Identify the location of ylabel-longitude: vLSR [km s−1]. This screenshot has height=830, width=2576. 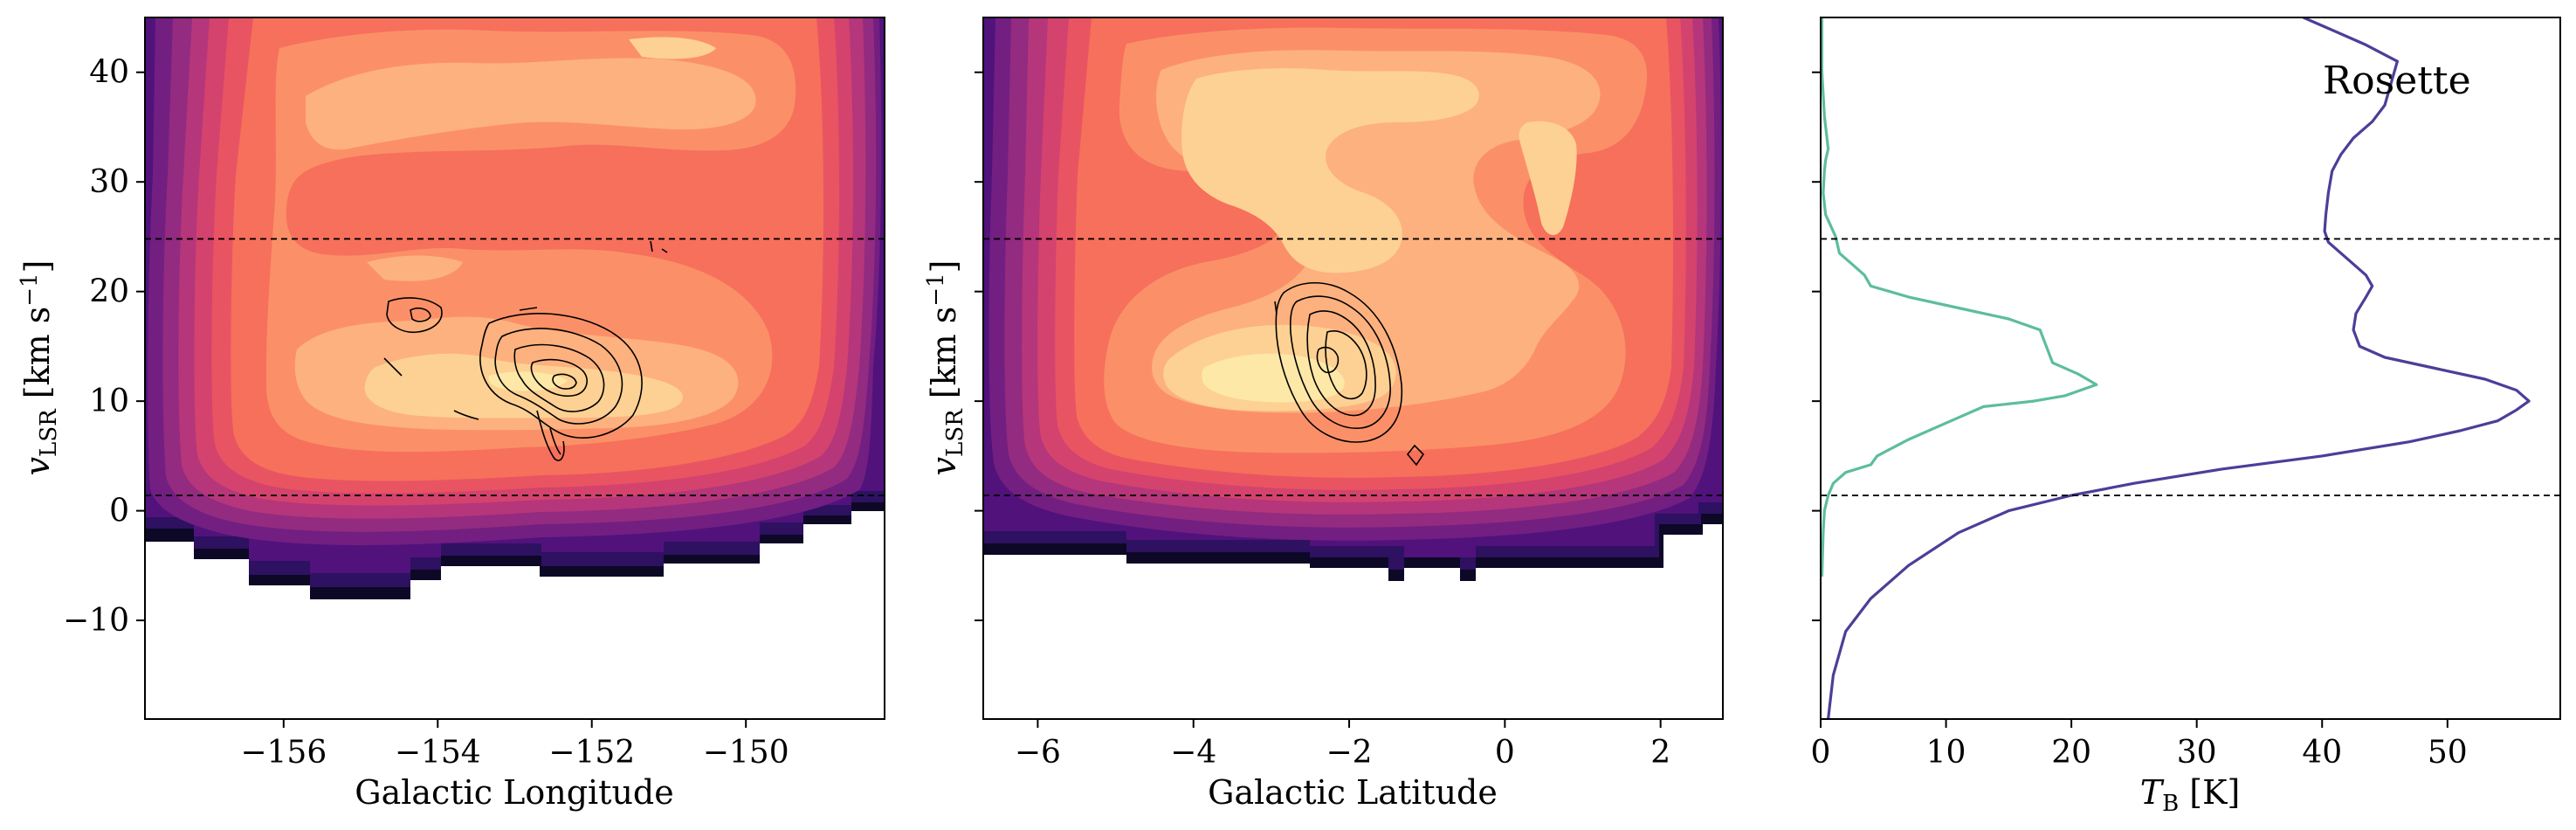
(39, 368).